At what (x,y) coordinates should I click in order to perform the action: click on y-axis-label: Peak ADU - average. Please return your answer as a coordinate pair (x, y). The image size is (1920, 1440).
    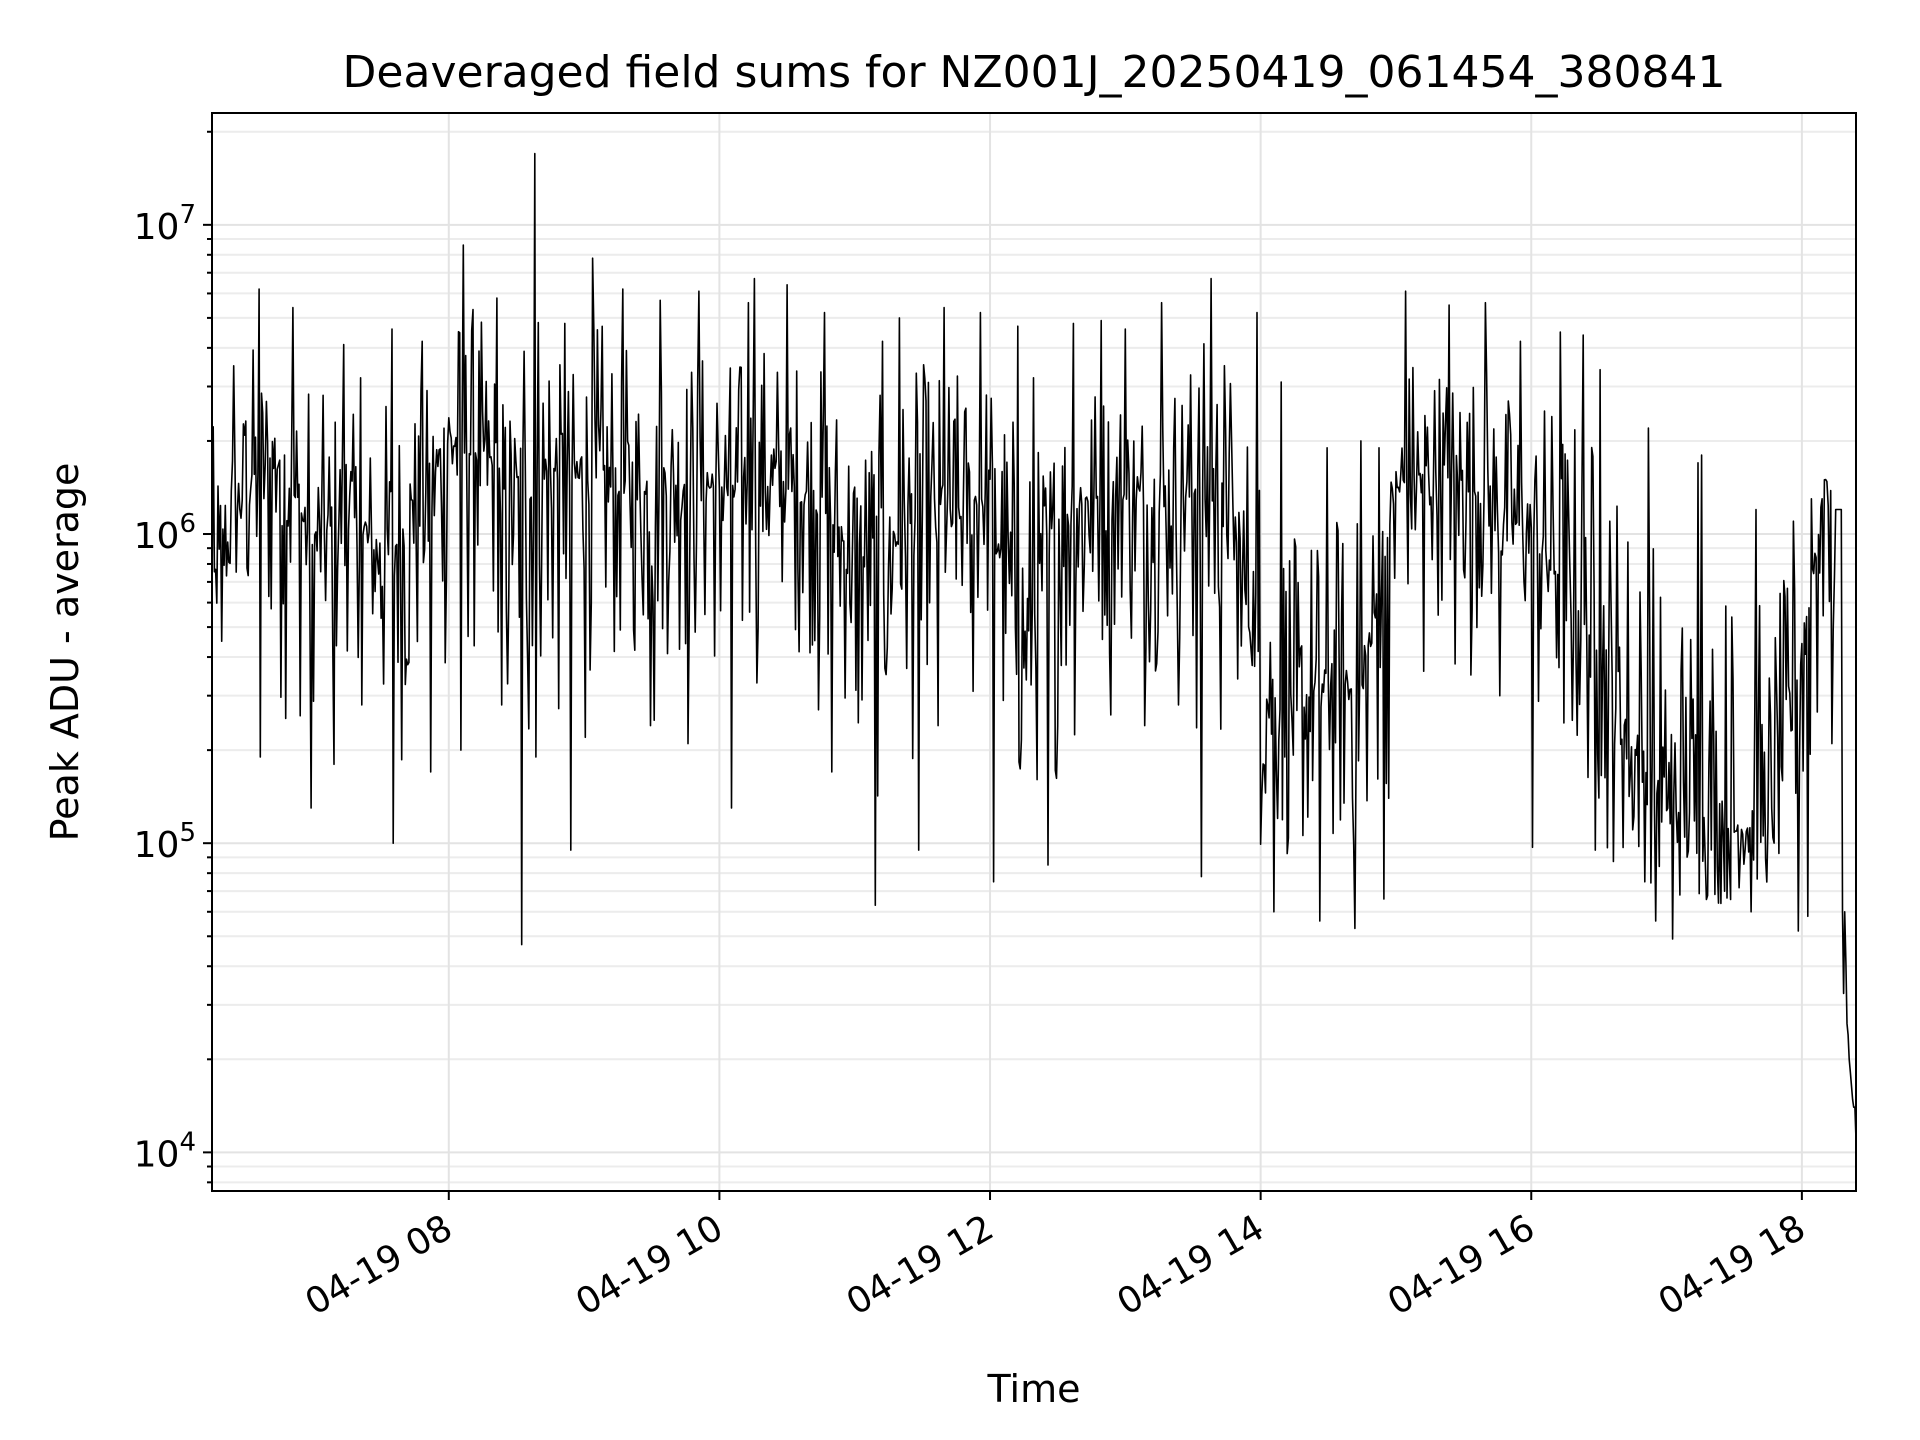
    Looking at the image, I should click on (65, 652).